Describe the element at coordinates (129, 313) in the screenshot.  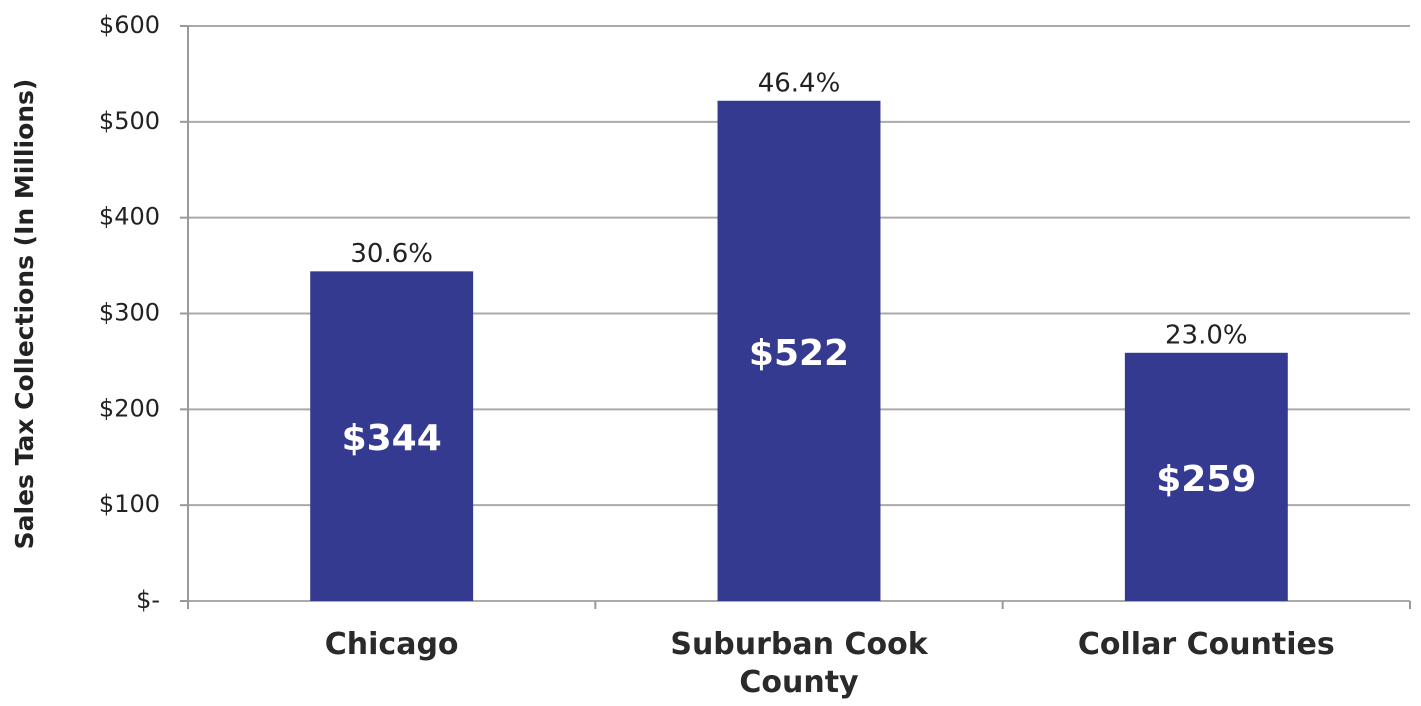
I see `y-tick-label: $300` at that location.